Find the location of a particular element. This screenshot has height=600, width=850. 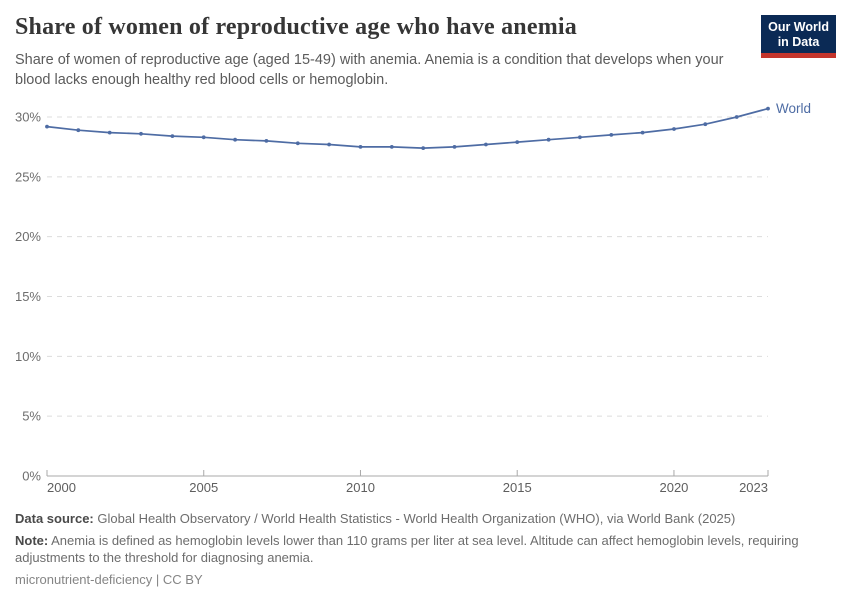

x-axis-tick-label: 2005 is located at coordinates (203, 487).